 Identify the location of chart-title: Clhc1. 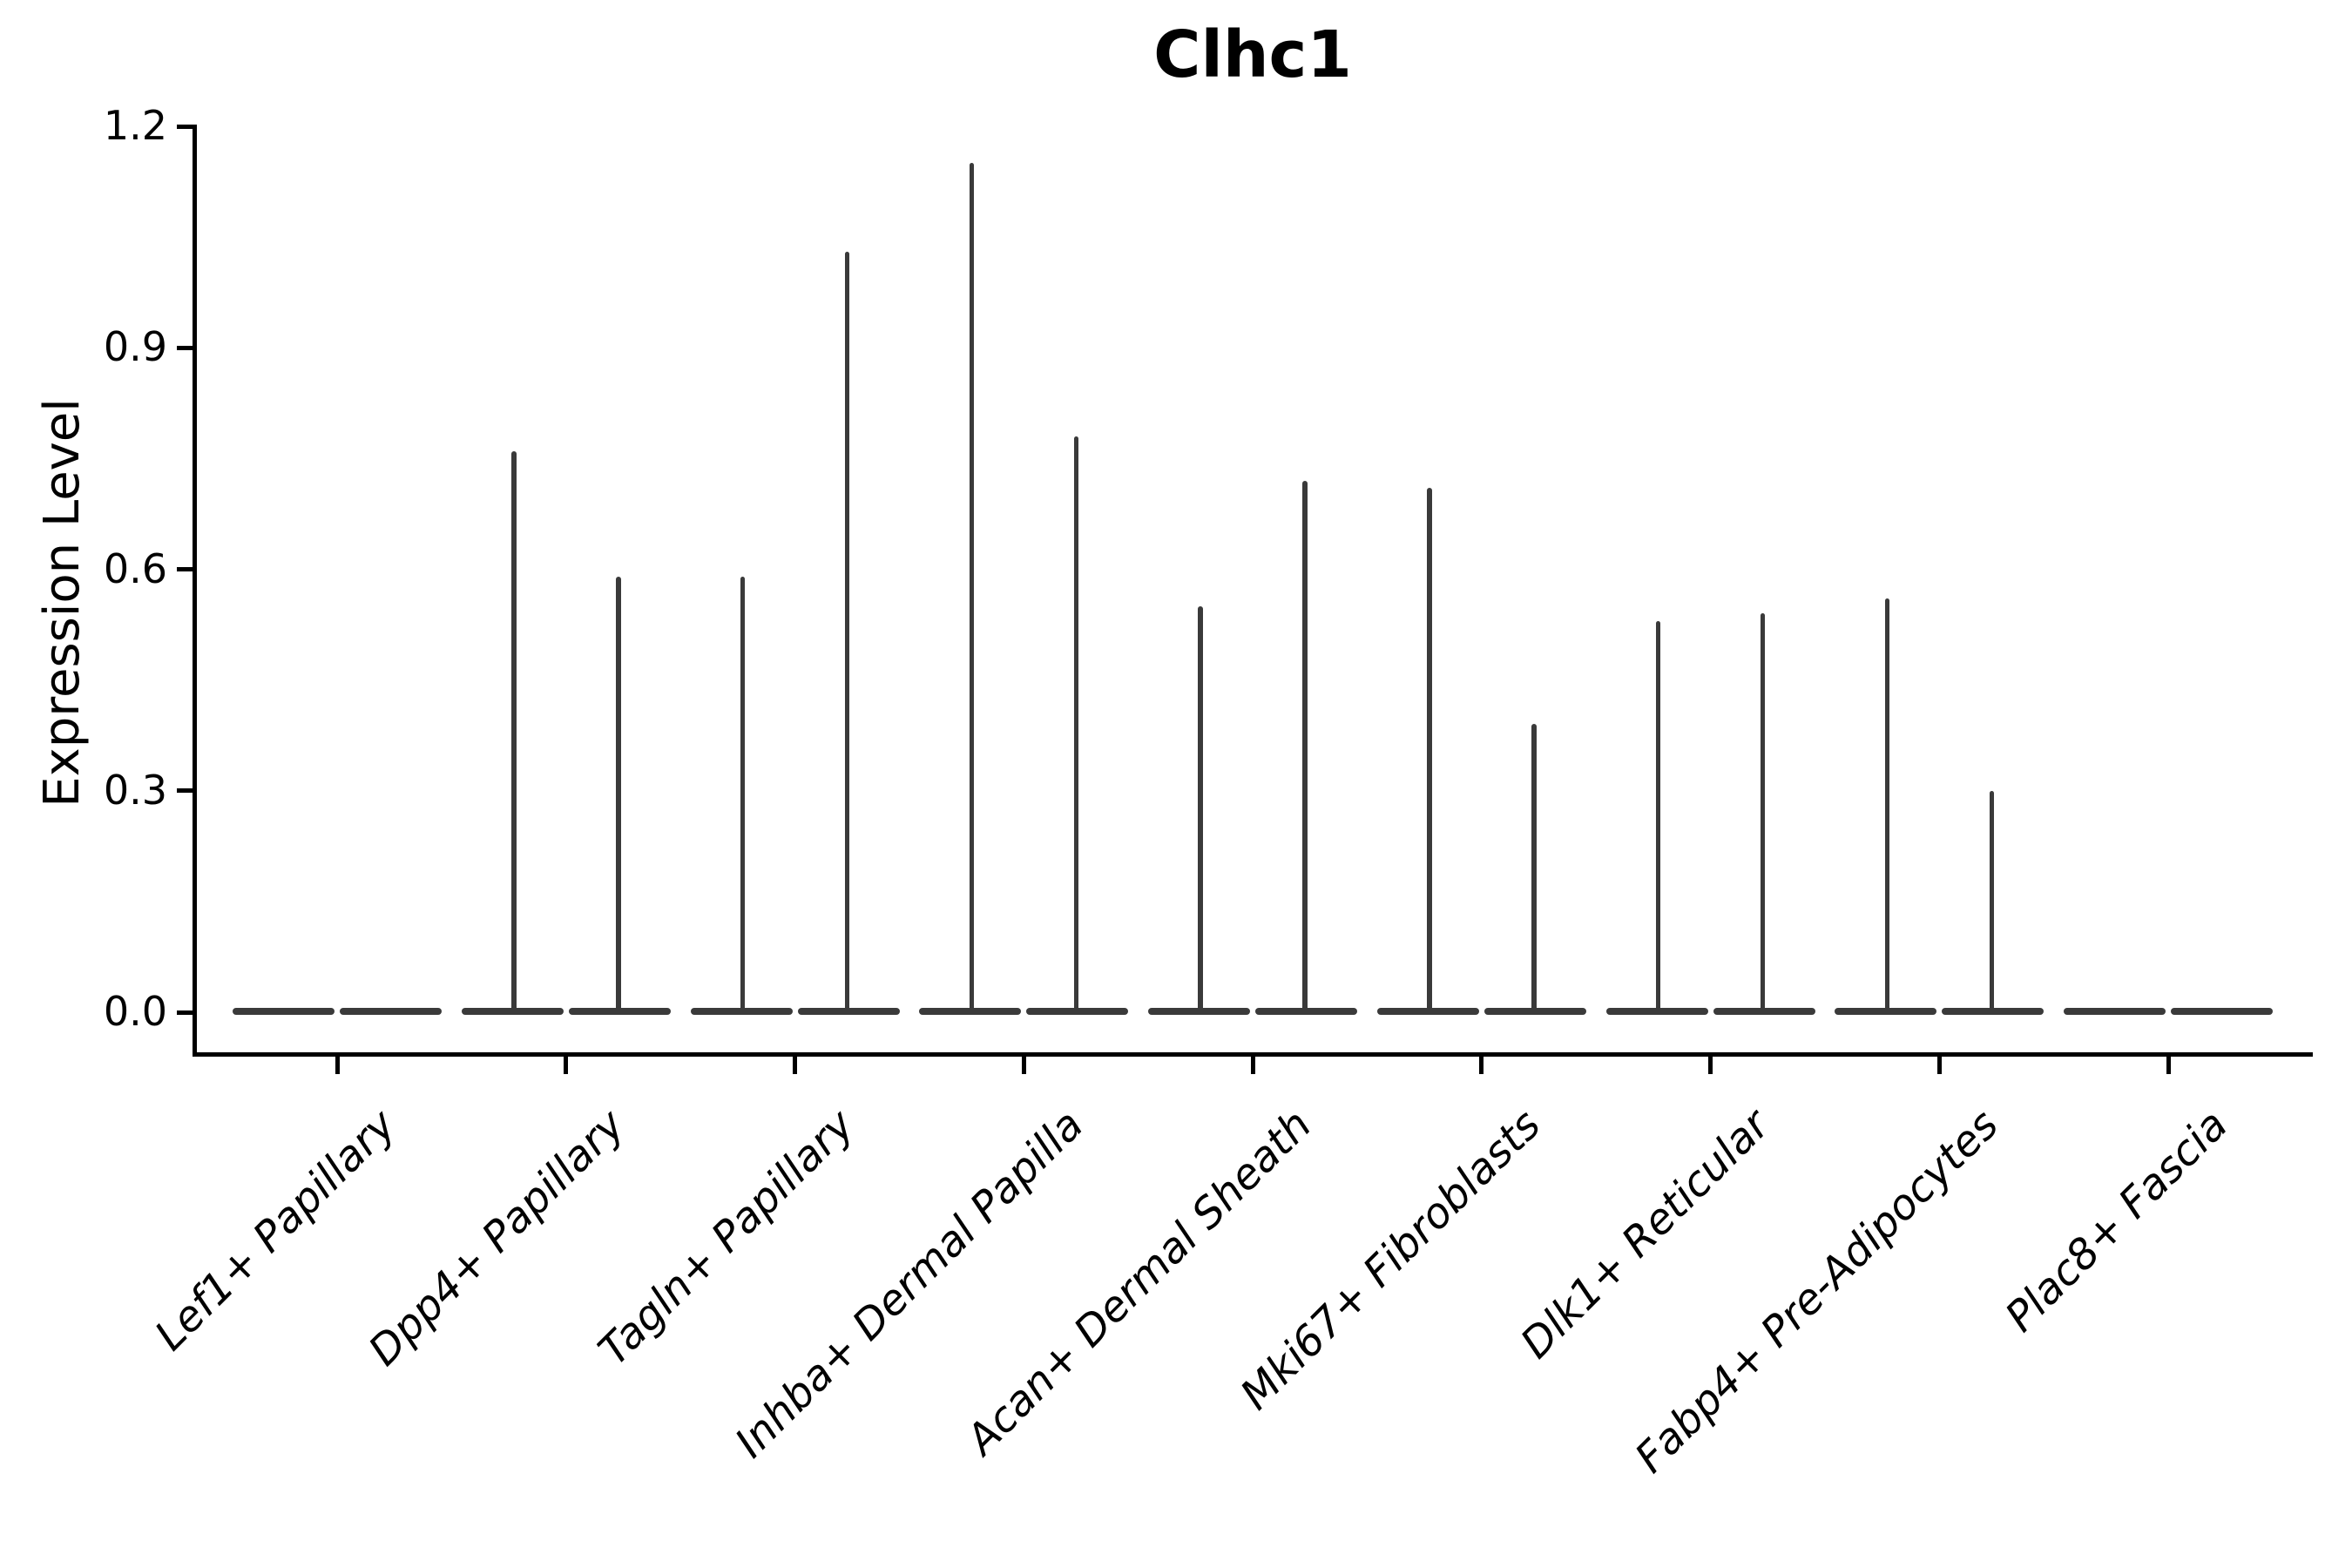
(1252, 54).